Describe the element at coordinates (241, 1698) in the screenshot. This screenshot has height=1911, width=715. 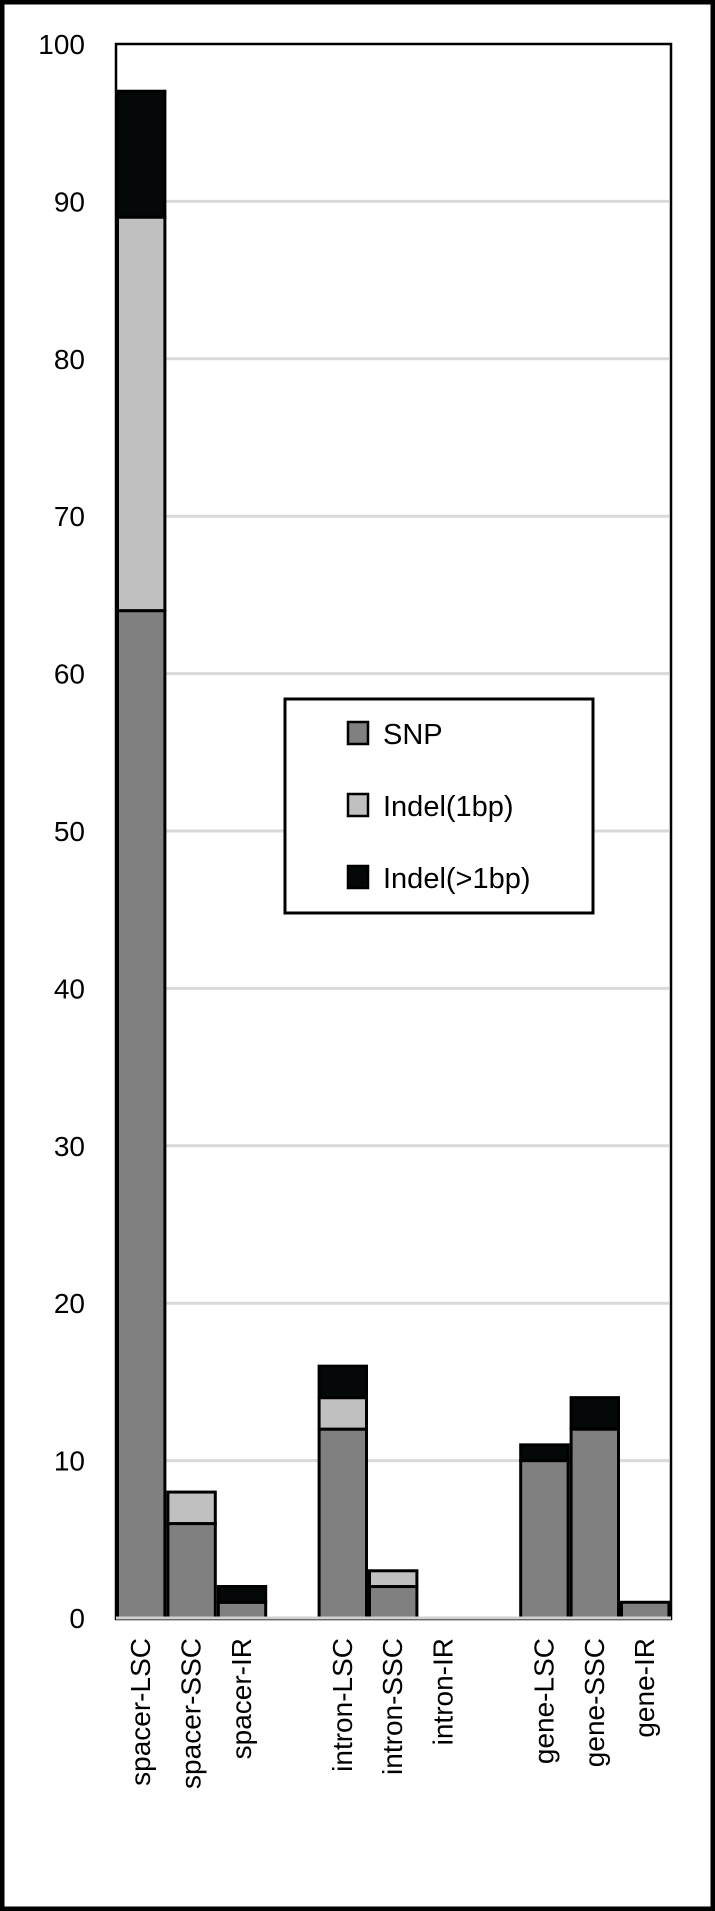
I see `x-tick-label: spacer-IR` at that location.